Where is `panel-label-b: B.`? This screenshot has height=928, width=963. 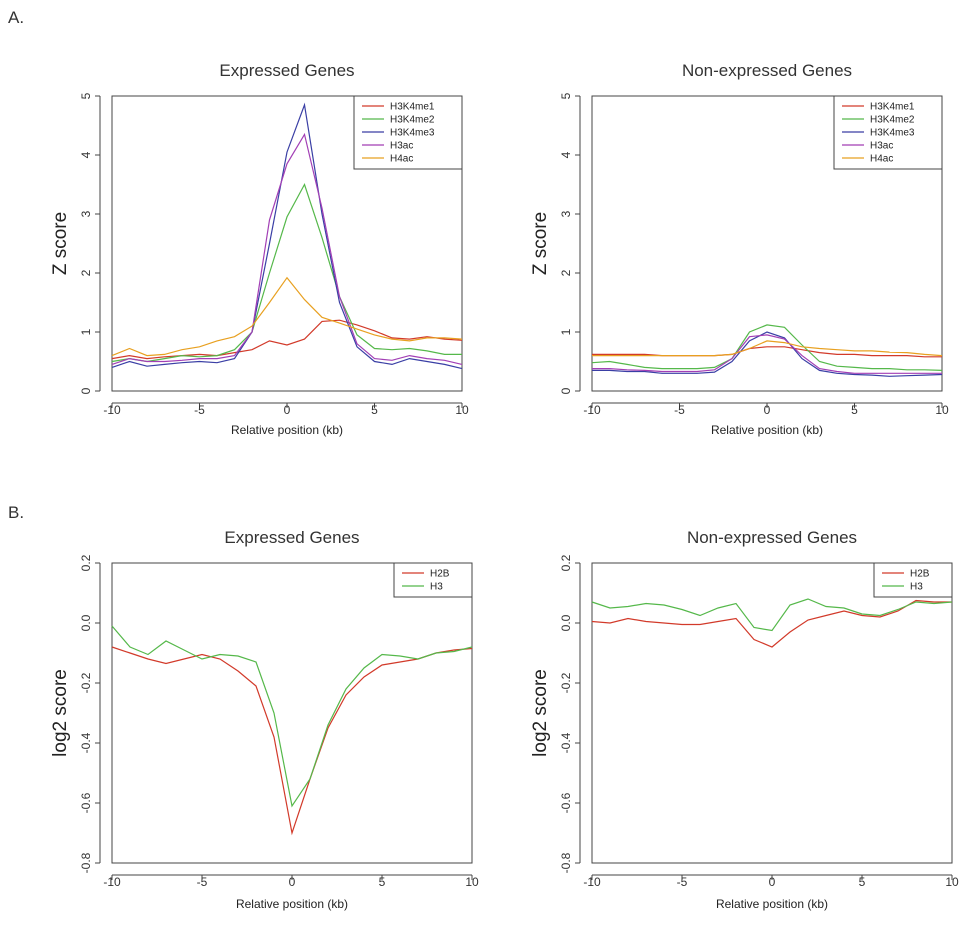
panel-label-b: B. is located at coordinates (16, 512).